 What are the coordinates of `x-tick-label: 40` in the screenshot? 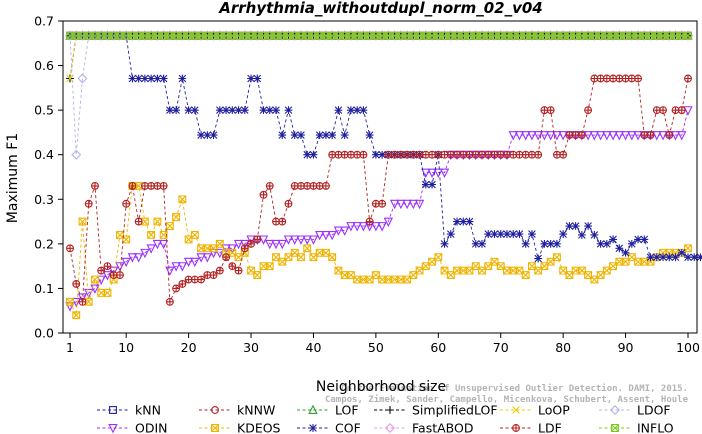 It's located at (314, 347).